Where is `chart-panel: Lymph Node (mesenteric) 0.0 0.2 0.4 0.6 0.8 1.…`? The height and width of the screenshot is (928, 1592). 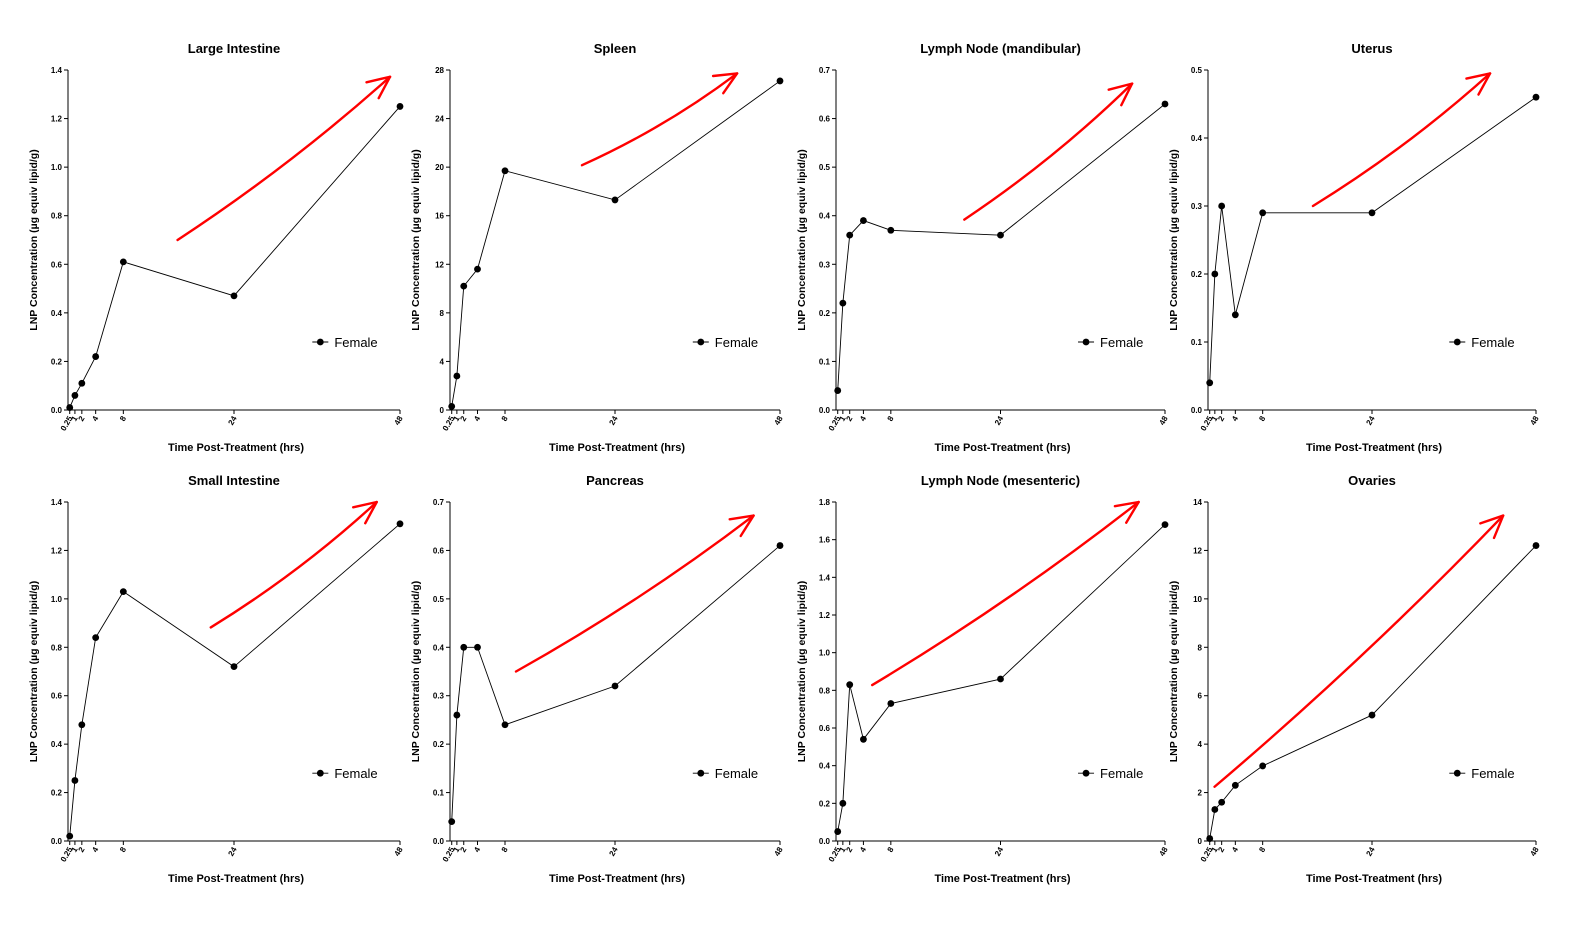
chart-panel: Lymph Node (mesenteric) 0.0 0.2 0.4 0.6 0.8 1.… is located at coordinates (983, 679).